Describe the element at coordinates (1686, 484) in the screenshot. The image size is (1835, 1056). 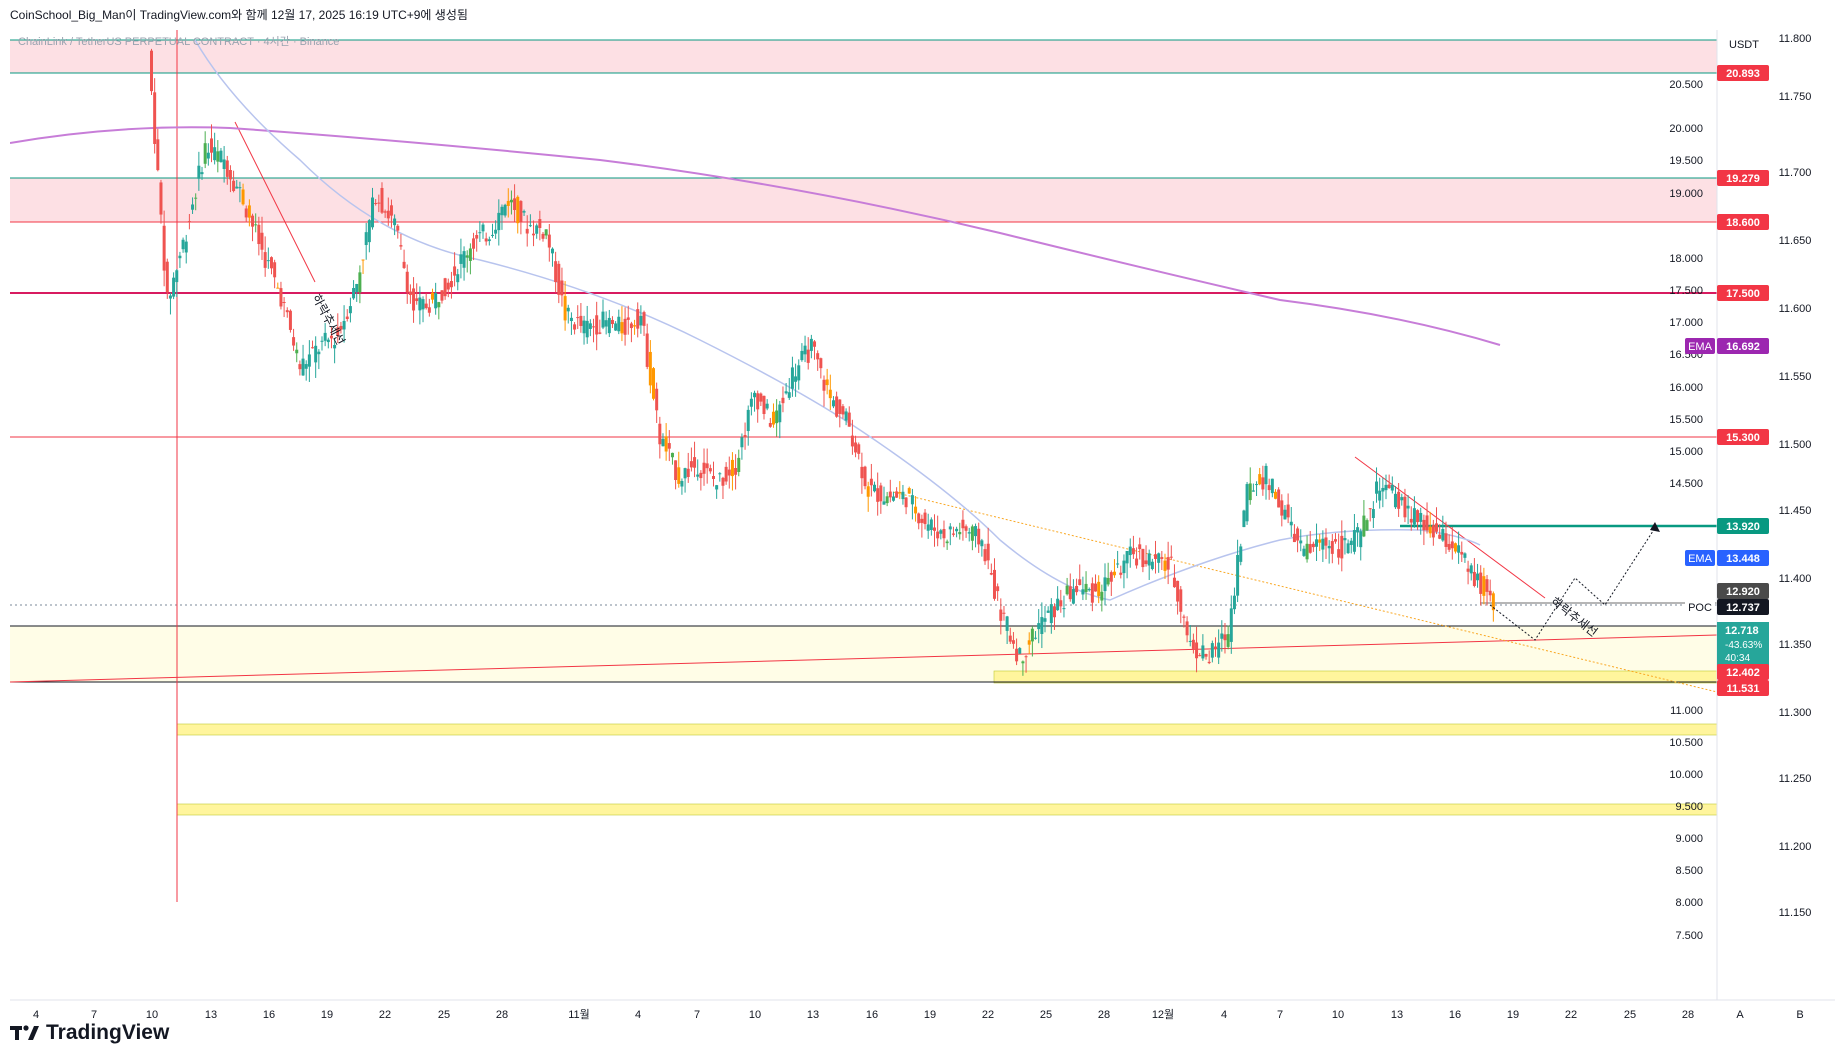
I see `left-axis-tick: 14.500` at that location.